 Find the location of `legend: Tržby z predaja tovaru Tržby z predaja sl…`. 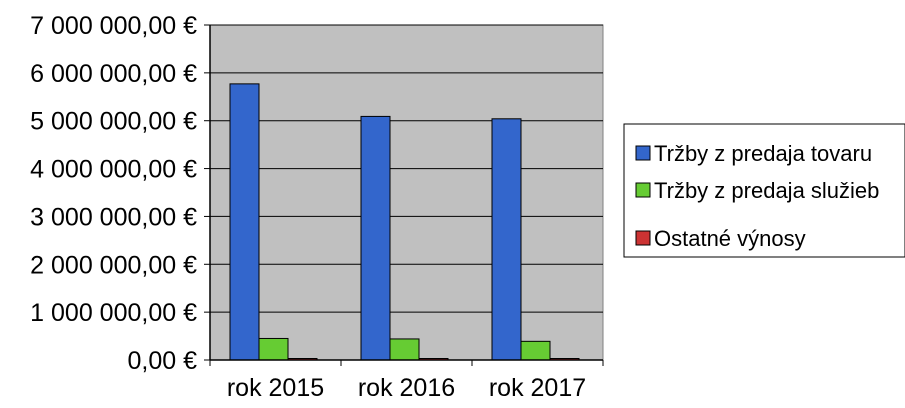

legend: Tržby z predaja tovaru Tržby z predaja sl… is located at coordinates (764, 190).